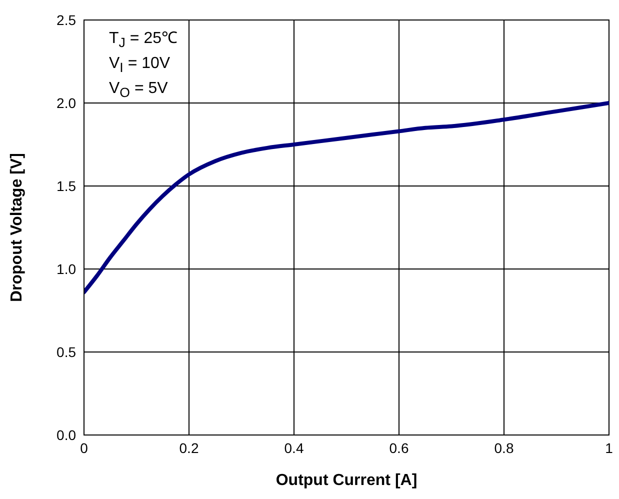  I want to click on y-tick-label: 1.0, so click(66, 268).